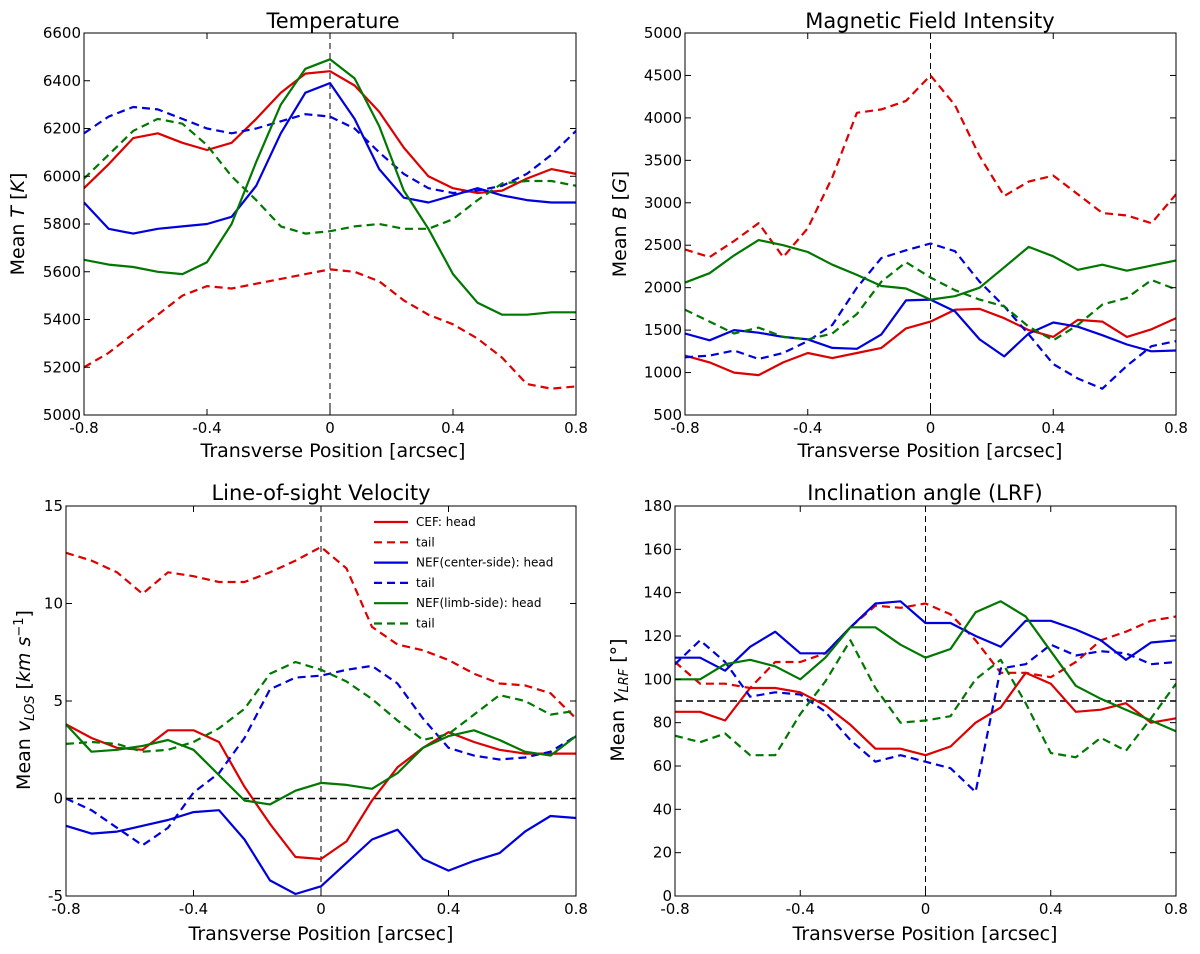 The image size is (1200, 954). I want to click on legend-label: CEF: head, so click(446, 522).